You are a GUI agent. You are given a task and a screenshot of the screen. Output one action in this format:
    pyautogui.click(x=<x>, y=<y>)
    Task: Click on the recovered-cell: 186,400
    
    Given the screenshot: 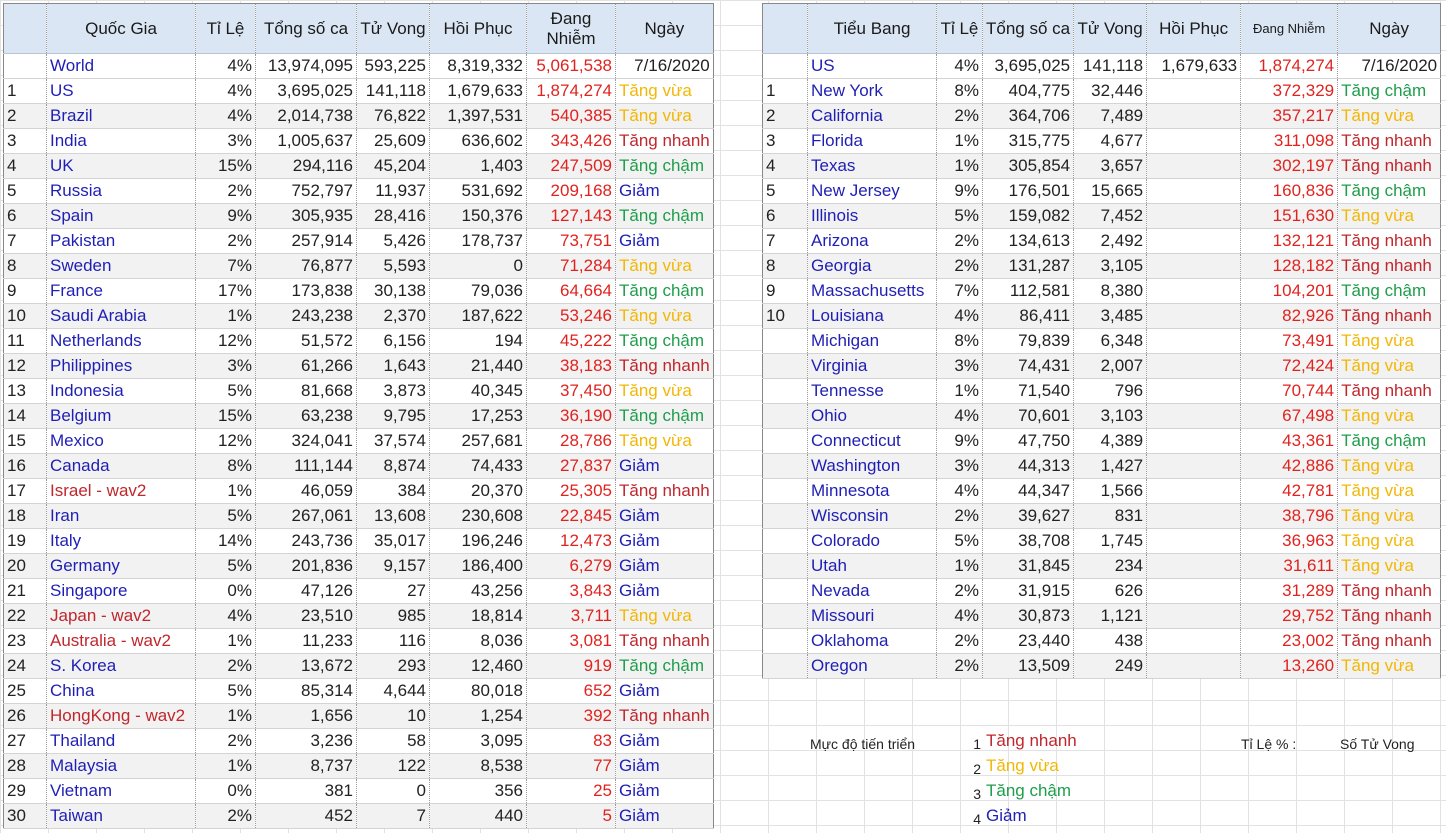 What is the action you would take?
    pyautogui.click(x=478, y=566)
    